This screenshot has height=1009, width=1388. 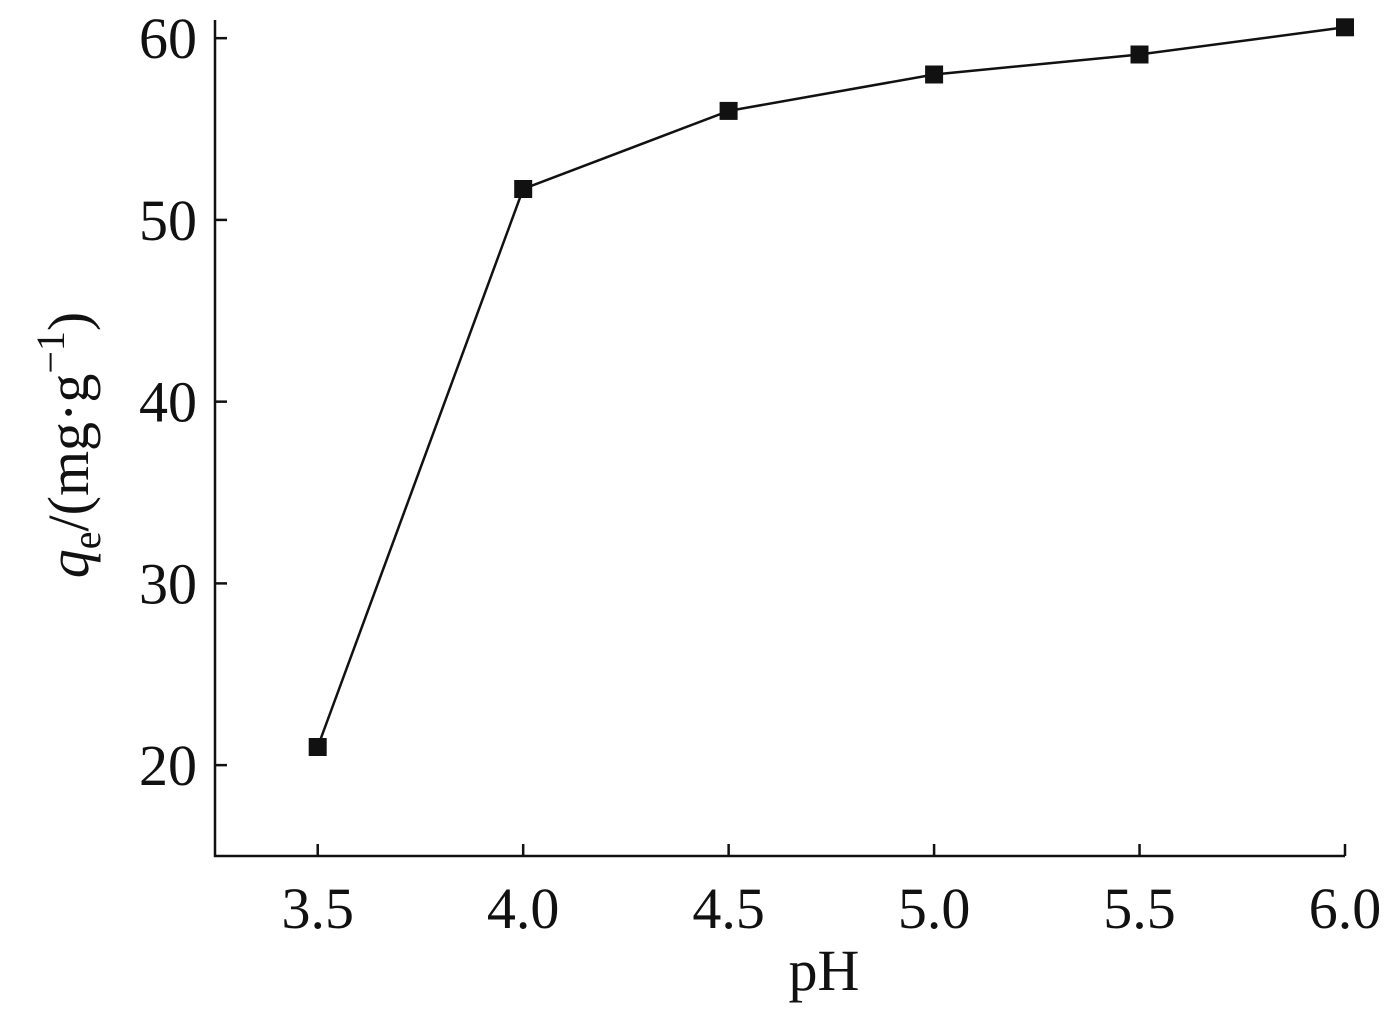 I want to click on x-axis-title: pH, so click(x=824, y=970).